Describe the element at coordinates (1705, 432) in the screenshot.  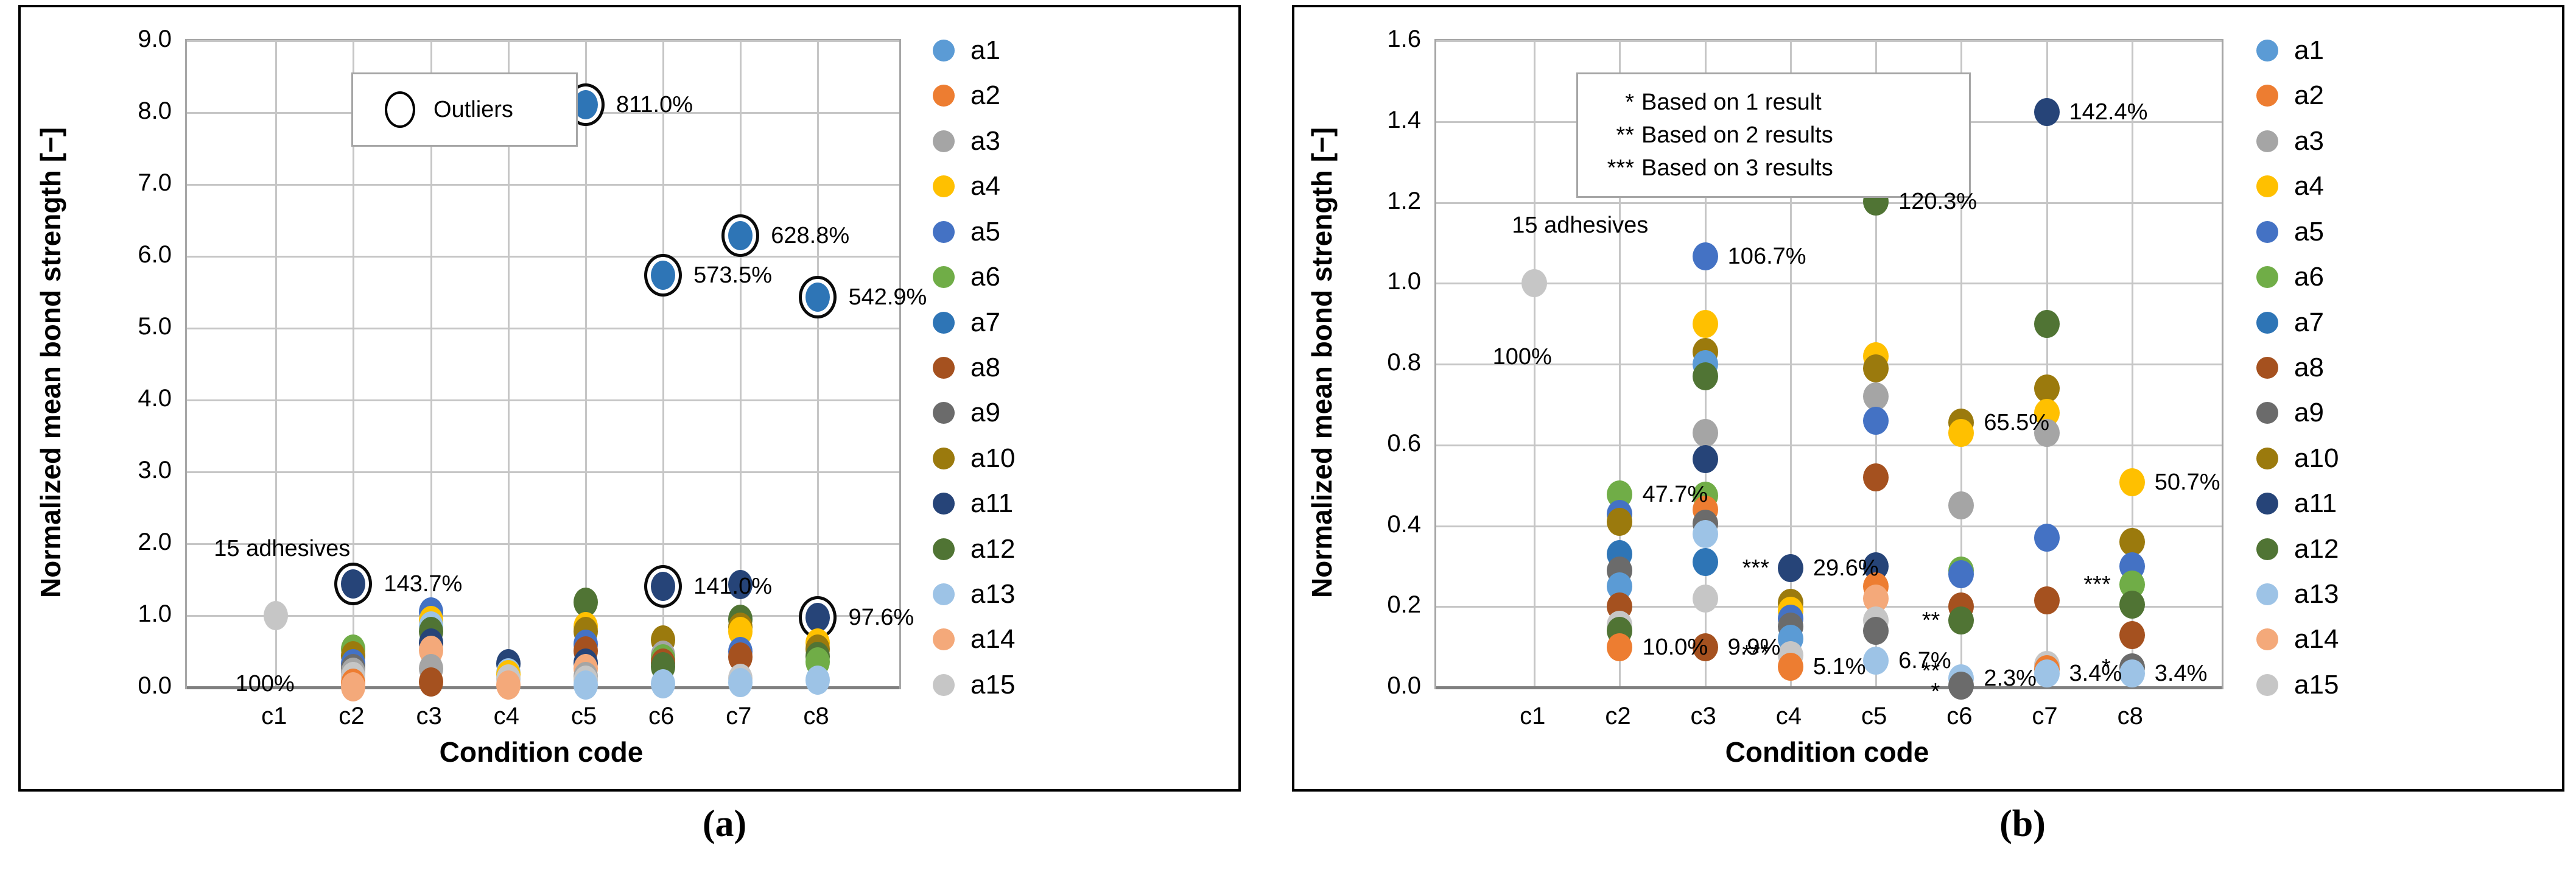
I see `data-point-a3-c3` at that location.